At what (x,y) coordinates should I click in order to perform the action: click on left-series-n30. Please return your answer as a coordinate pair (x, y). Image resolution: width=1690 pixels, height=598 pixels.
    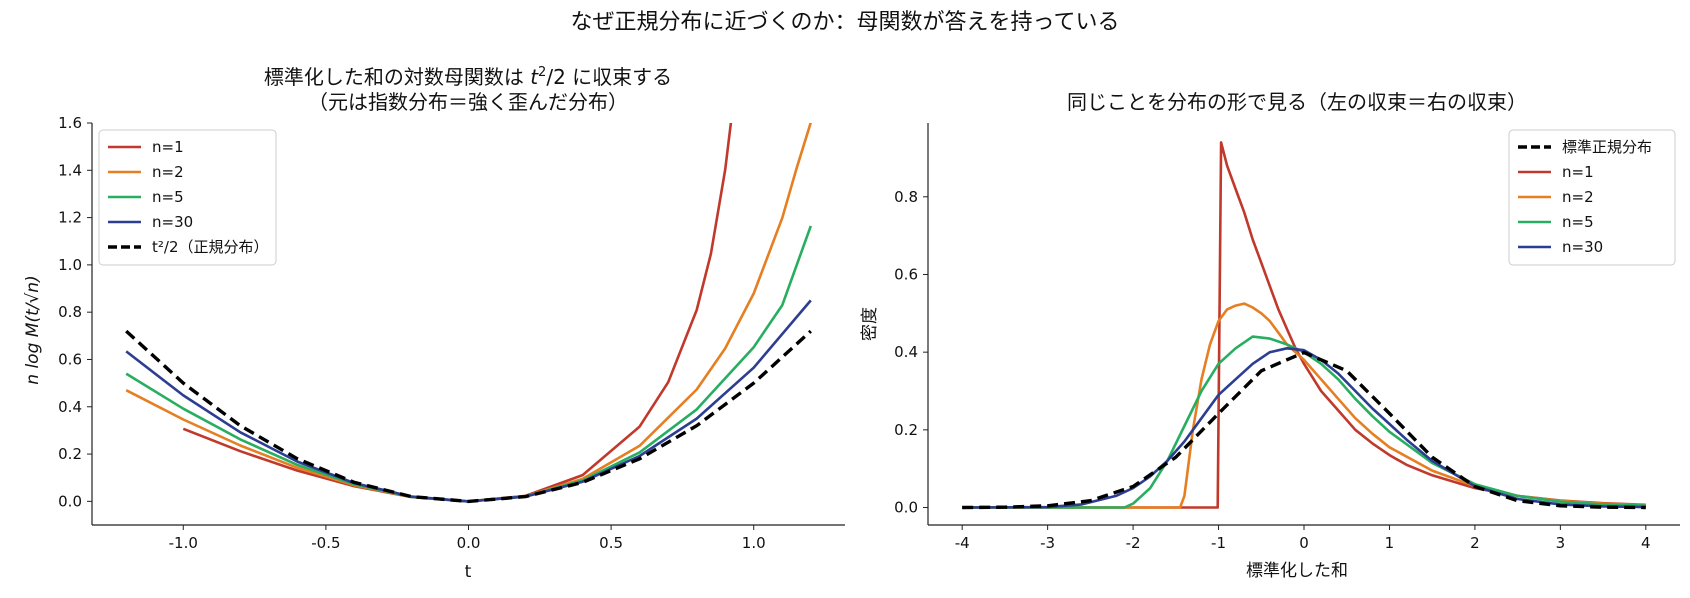
    Looking at the image, I should click on (468, 401).